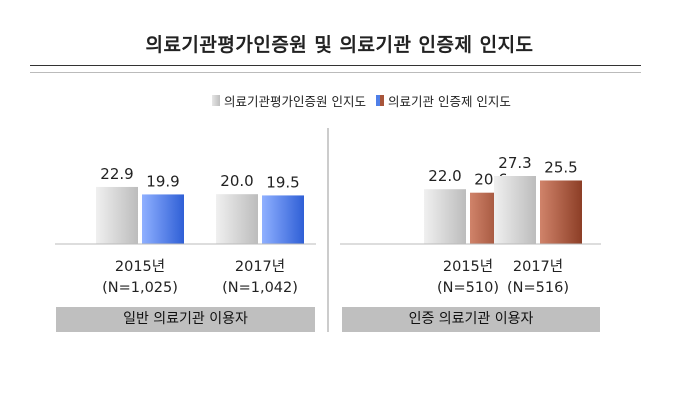 The image size is (679, 408). What do you see at coordinates (449, 101) in the screenshot?
I see `legend-label-2: 의료기관 인증제 인지도` at bounding box center [449, 101].